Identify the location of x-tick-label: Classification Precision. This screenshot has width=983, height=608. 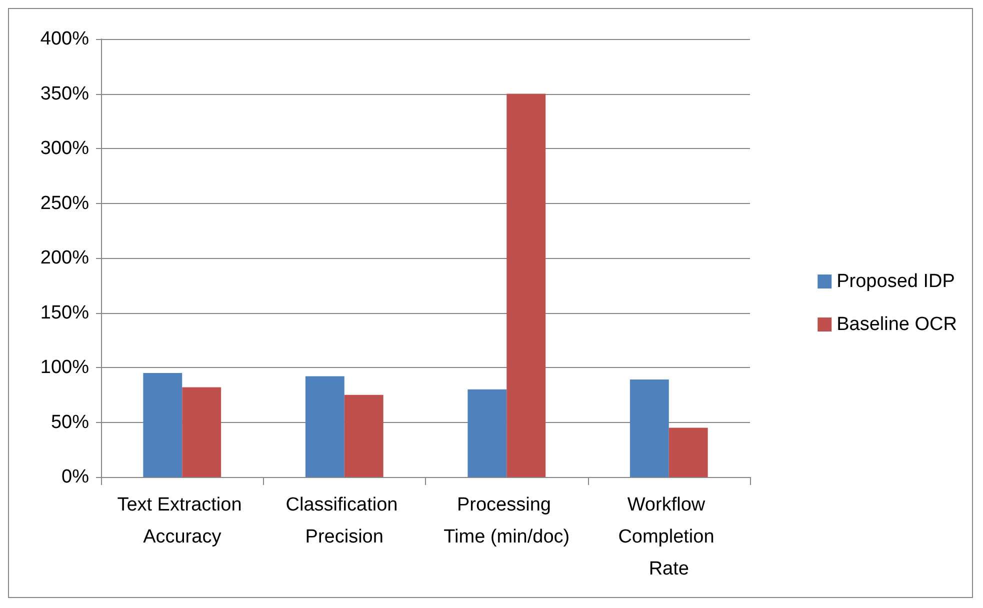
(344, 521).